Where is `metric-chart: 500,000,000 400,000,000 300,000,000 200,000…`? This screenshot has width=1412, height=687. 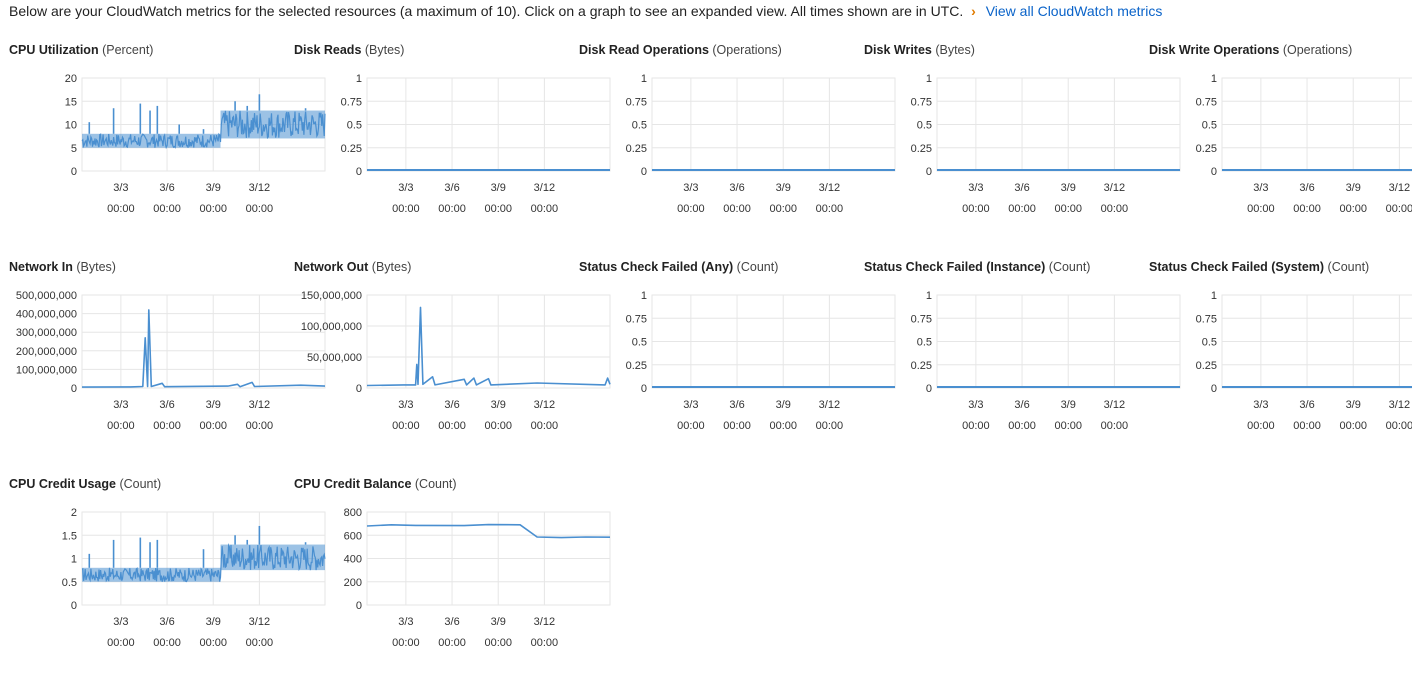 metric-chart: 500,000,000 400,000,000 300,000,000 200,000… is located at coordinates (167, 365).